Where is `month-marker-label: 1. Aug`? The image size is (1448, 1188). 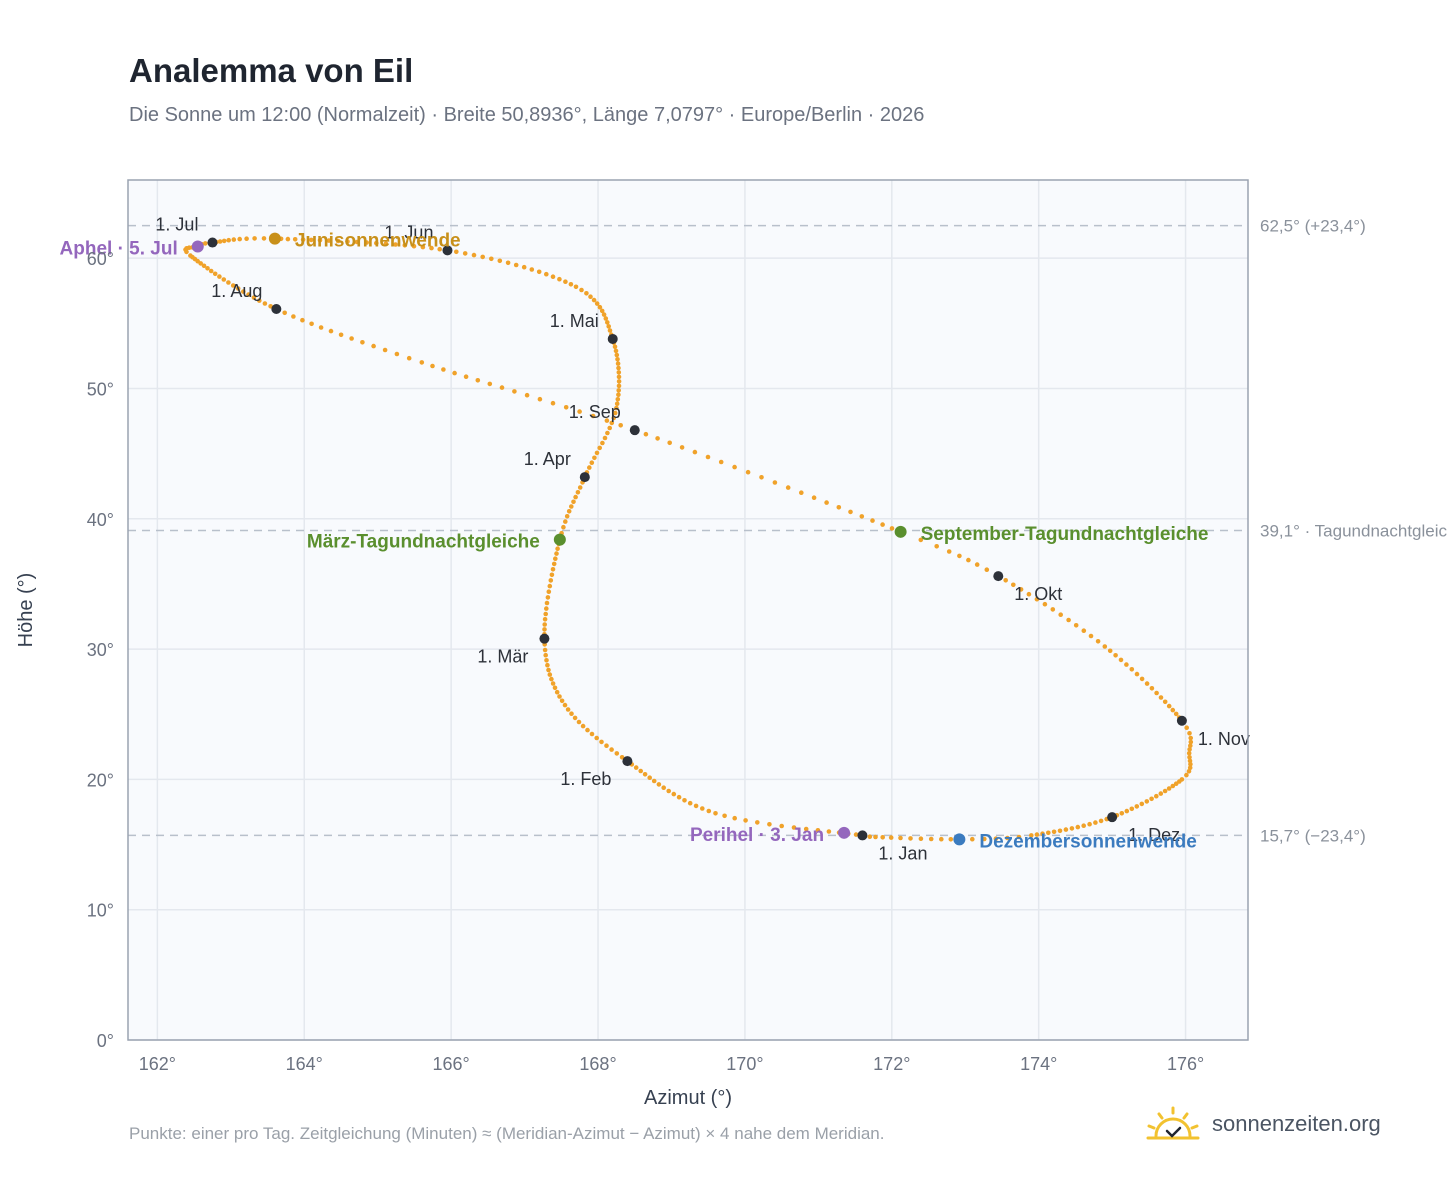
month-marker-label: 1. Aug is located at coordinates (236, 291).